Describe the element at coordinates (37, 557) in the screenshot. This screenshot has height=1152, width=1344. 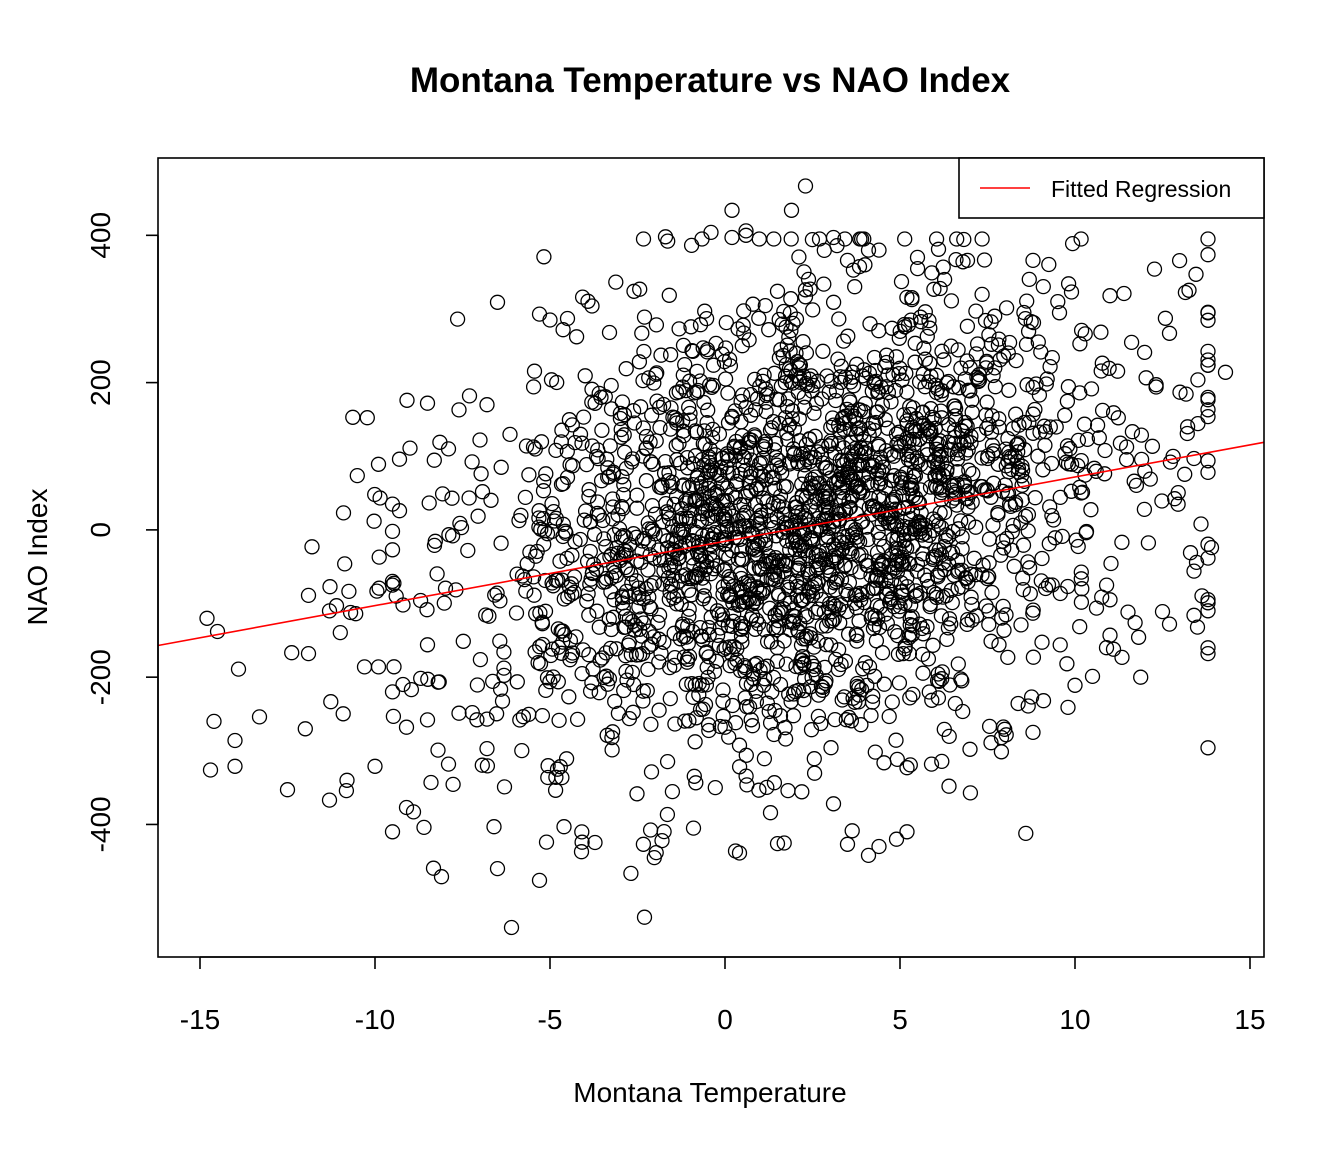
I see `y-axis-label: NAO Index` at that location.